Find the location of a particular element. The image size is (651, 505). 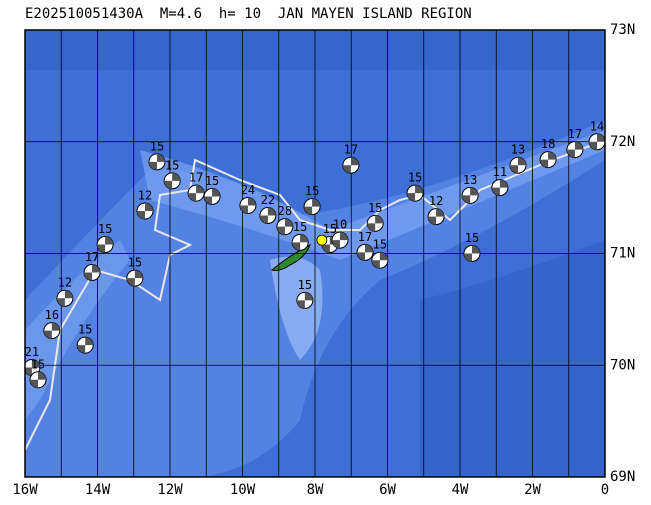

depth-label: 14 is located at coordinates (597, 126).